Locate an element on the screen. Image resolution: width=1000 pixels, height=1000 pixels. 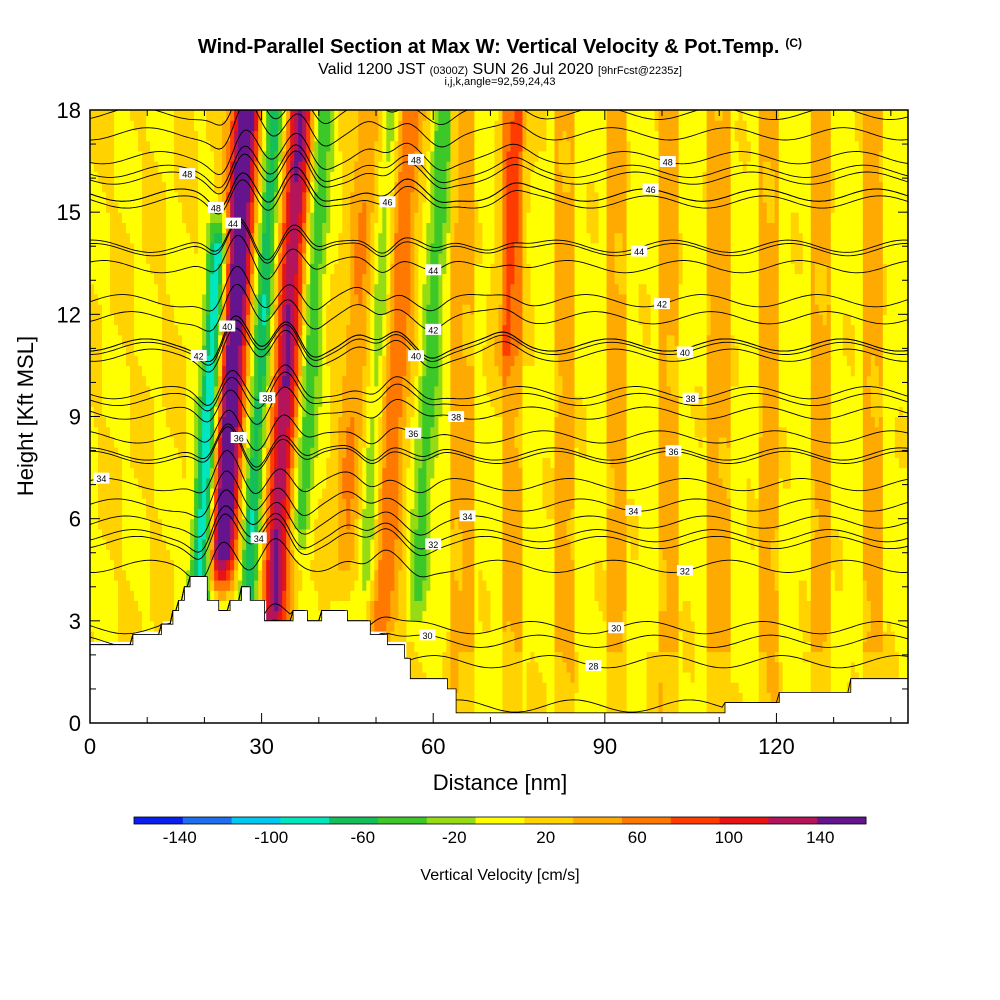
utc-time: (0300Z) is located at coordinates (449, 71).